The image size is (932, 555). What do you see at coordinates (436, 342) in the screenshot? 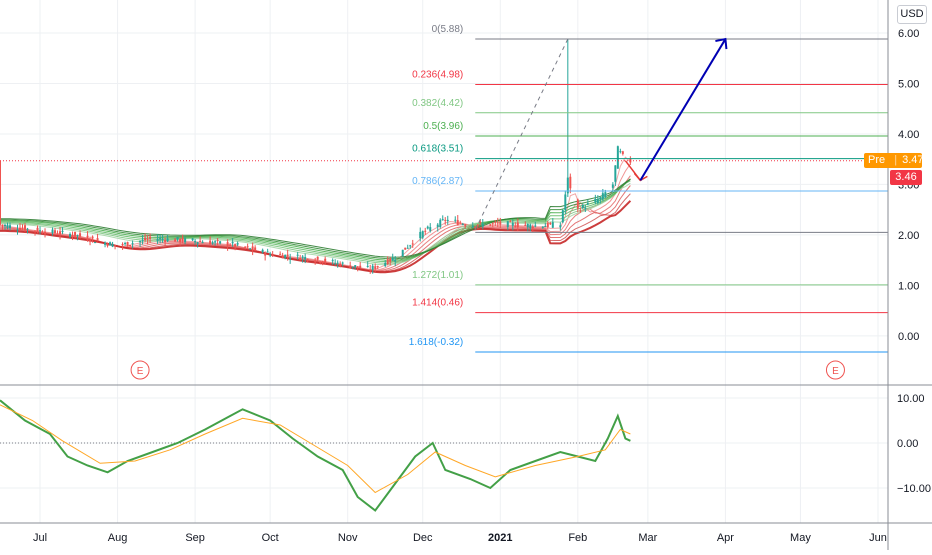
I see `fib-level-label: 1.618(-0.32)` at bounding box center [436, 342].